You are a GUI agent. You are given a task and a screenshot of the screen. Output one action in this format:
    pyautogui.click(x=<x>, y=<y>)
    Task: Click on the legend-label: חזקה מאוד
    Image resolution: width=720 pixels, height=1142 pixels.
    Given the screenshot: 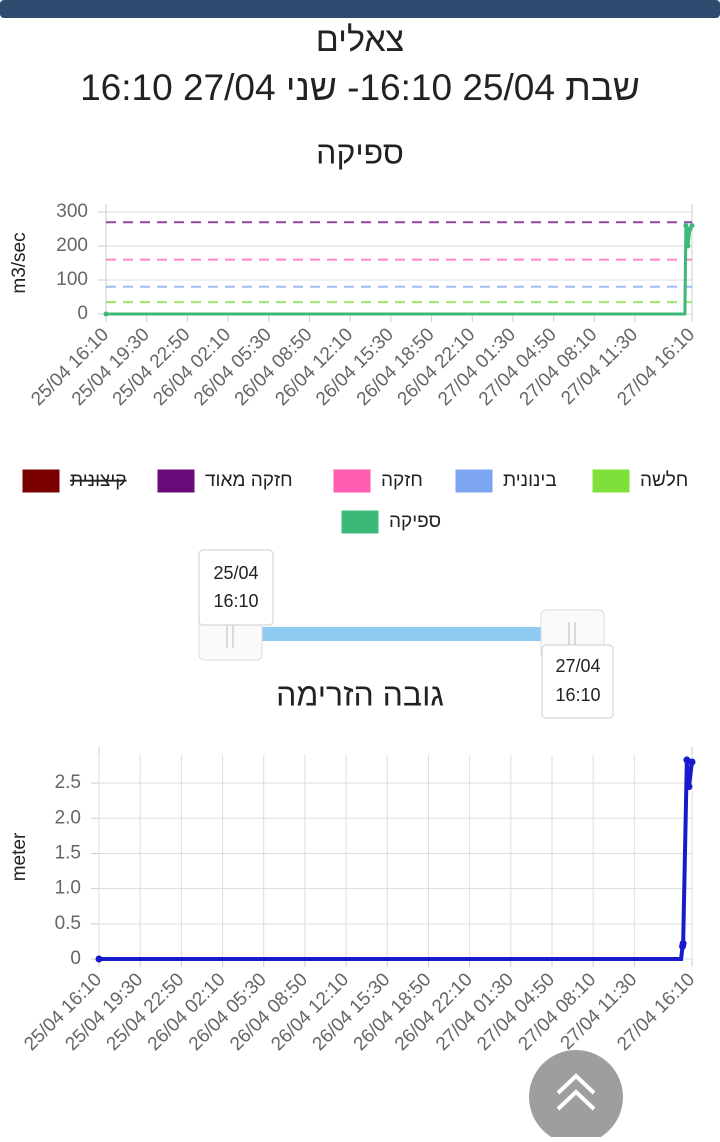 What is the action you would take?
    pyautogui.click(x=249, y=480)
    